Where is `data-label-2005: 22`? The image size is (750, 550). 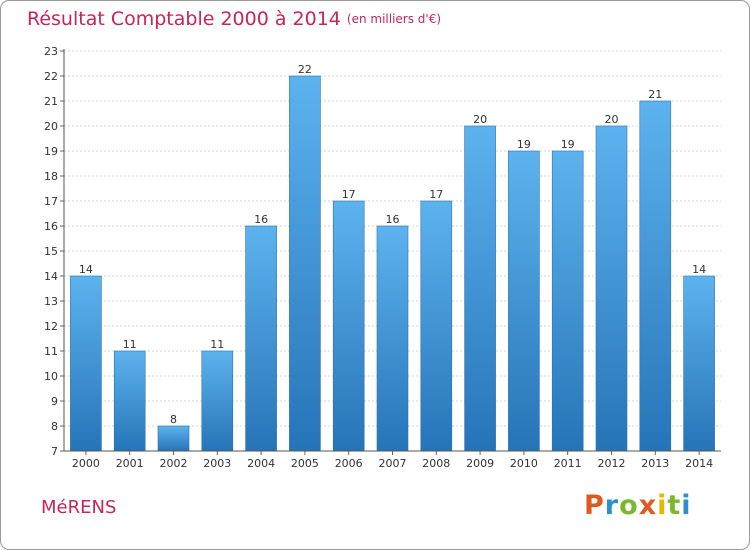 data-label-2005: 22 is located at coordinates (305, 69).